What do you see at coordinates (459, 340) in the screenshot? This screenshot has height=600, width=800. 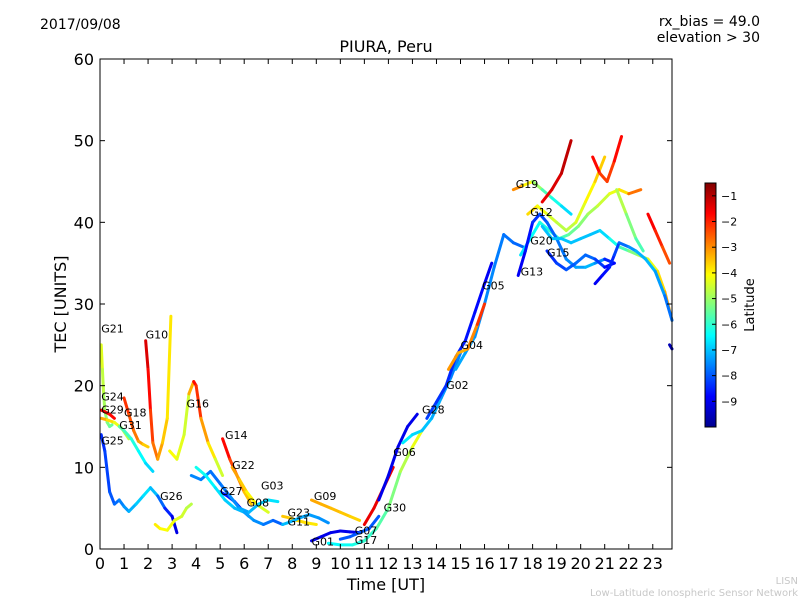 I see `series-g02` at bounding box center [459, 340].